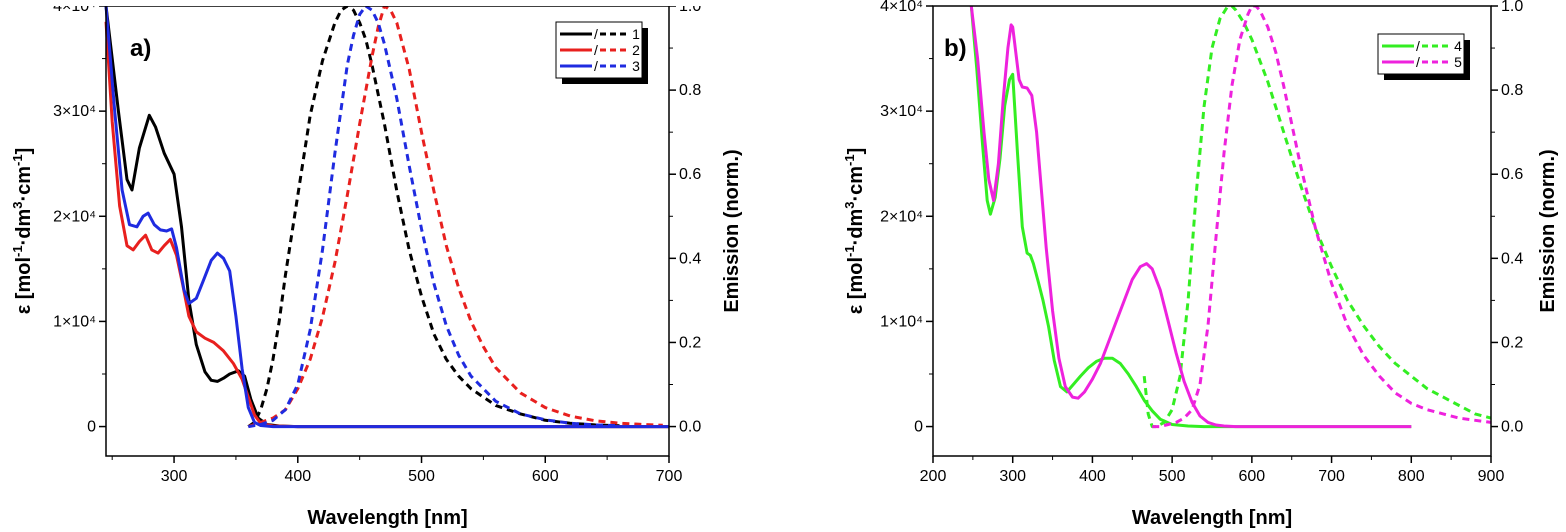 This screenshot has height=532, width=1566. I want to click on y-right-tick-label: 1.0, so click(1512, 7).